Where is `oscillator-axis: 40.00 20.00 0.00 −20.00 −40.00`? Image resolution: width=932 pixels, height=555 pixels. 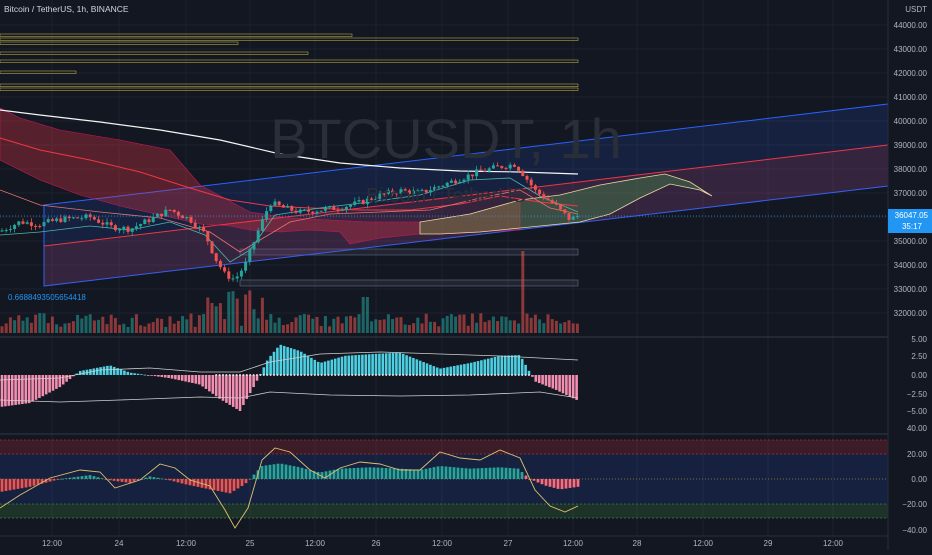 oscillator-axis: 40.00 20.00 0.00 −20.00 −40.00 is located at coordinates (914, 479).